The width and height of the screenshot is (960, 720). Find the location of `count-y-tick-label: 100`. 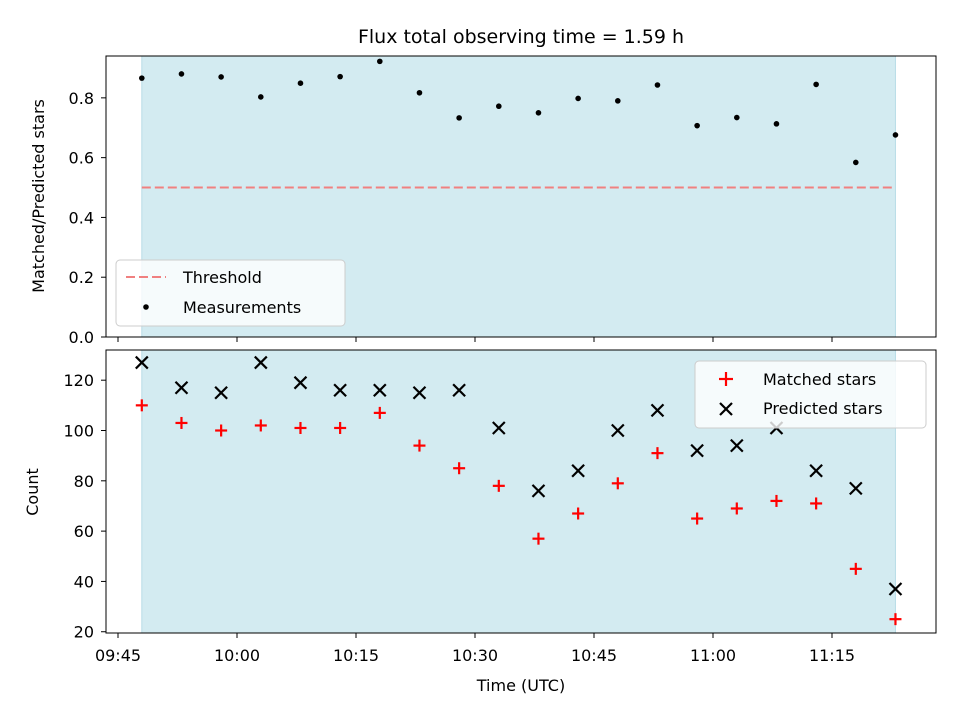

count-y-tick-label: 100 is located at coordinates (78, 430).